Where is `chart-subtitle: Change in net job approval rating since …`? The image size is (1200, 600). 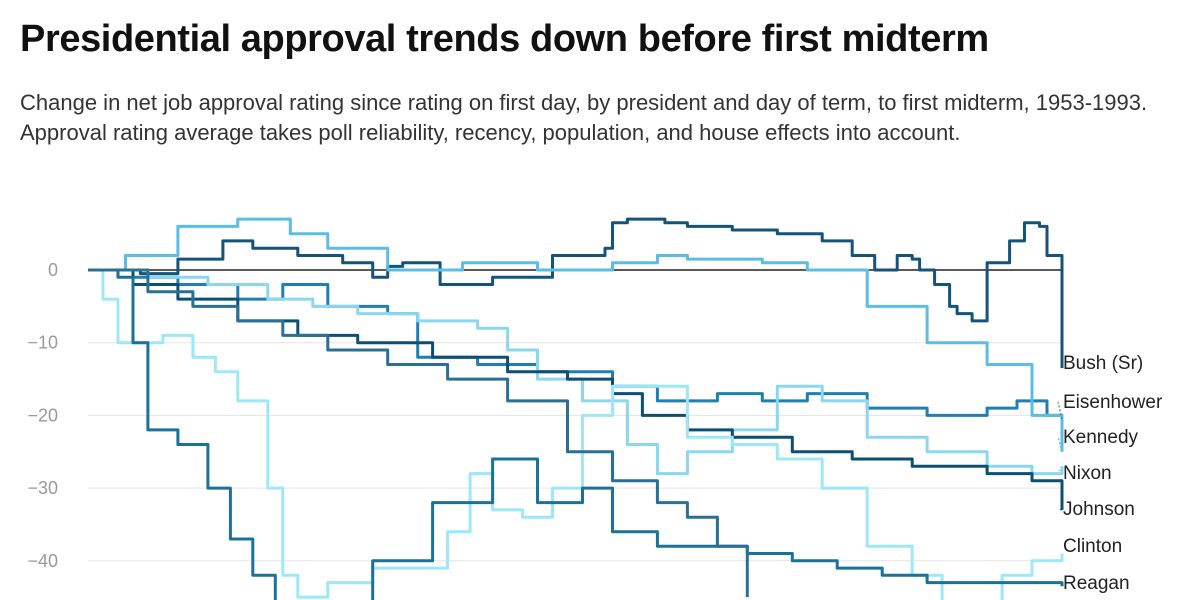
chart-subtitle: Change in net job approval rating since … is located at coordinates (584, 117).